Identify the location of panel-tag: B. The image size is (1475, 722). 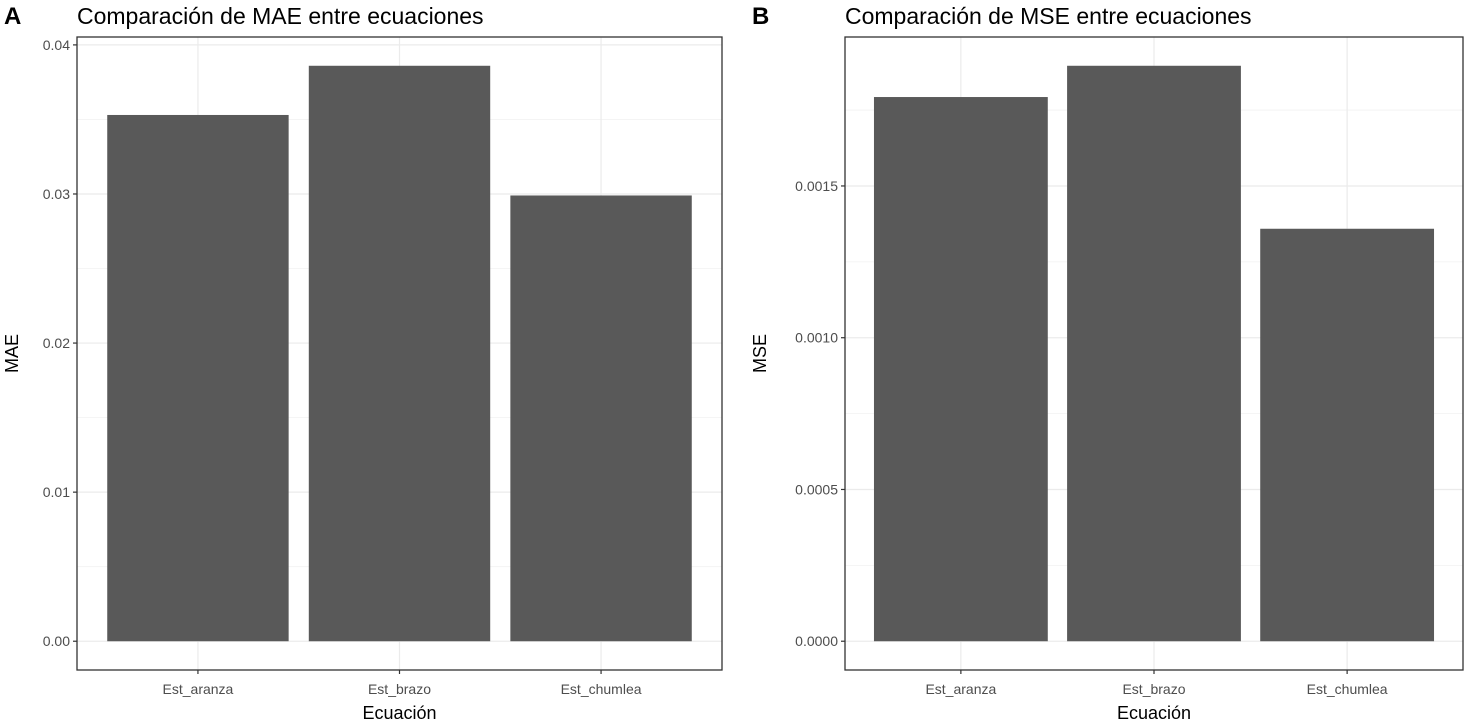
(760, 16).